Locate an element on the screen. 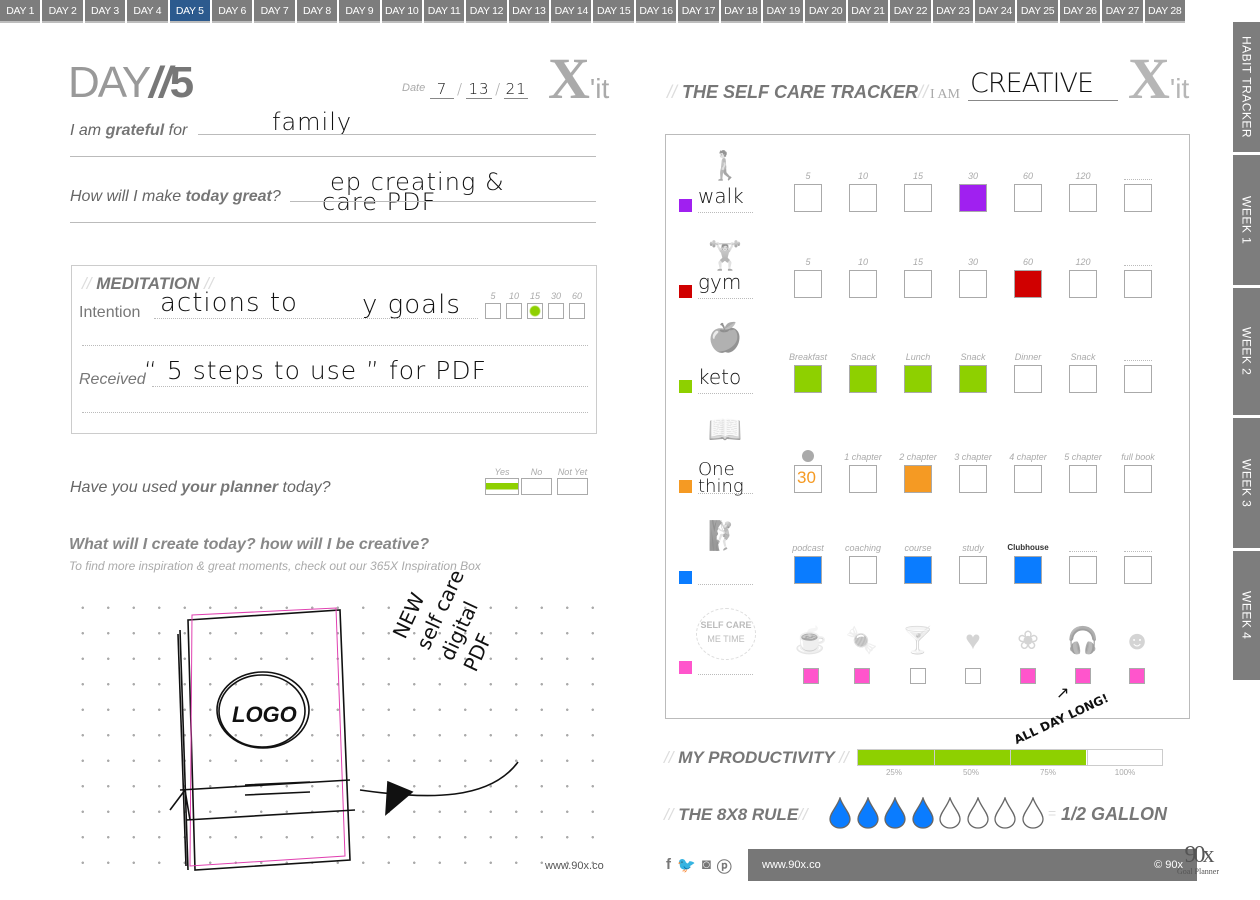 The height and width of the screenshot is (900, 1260). meditation-time-10-checkbox is located at coordinates (514, 311).